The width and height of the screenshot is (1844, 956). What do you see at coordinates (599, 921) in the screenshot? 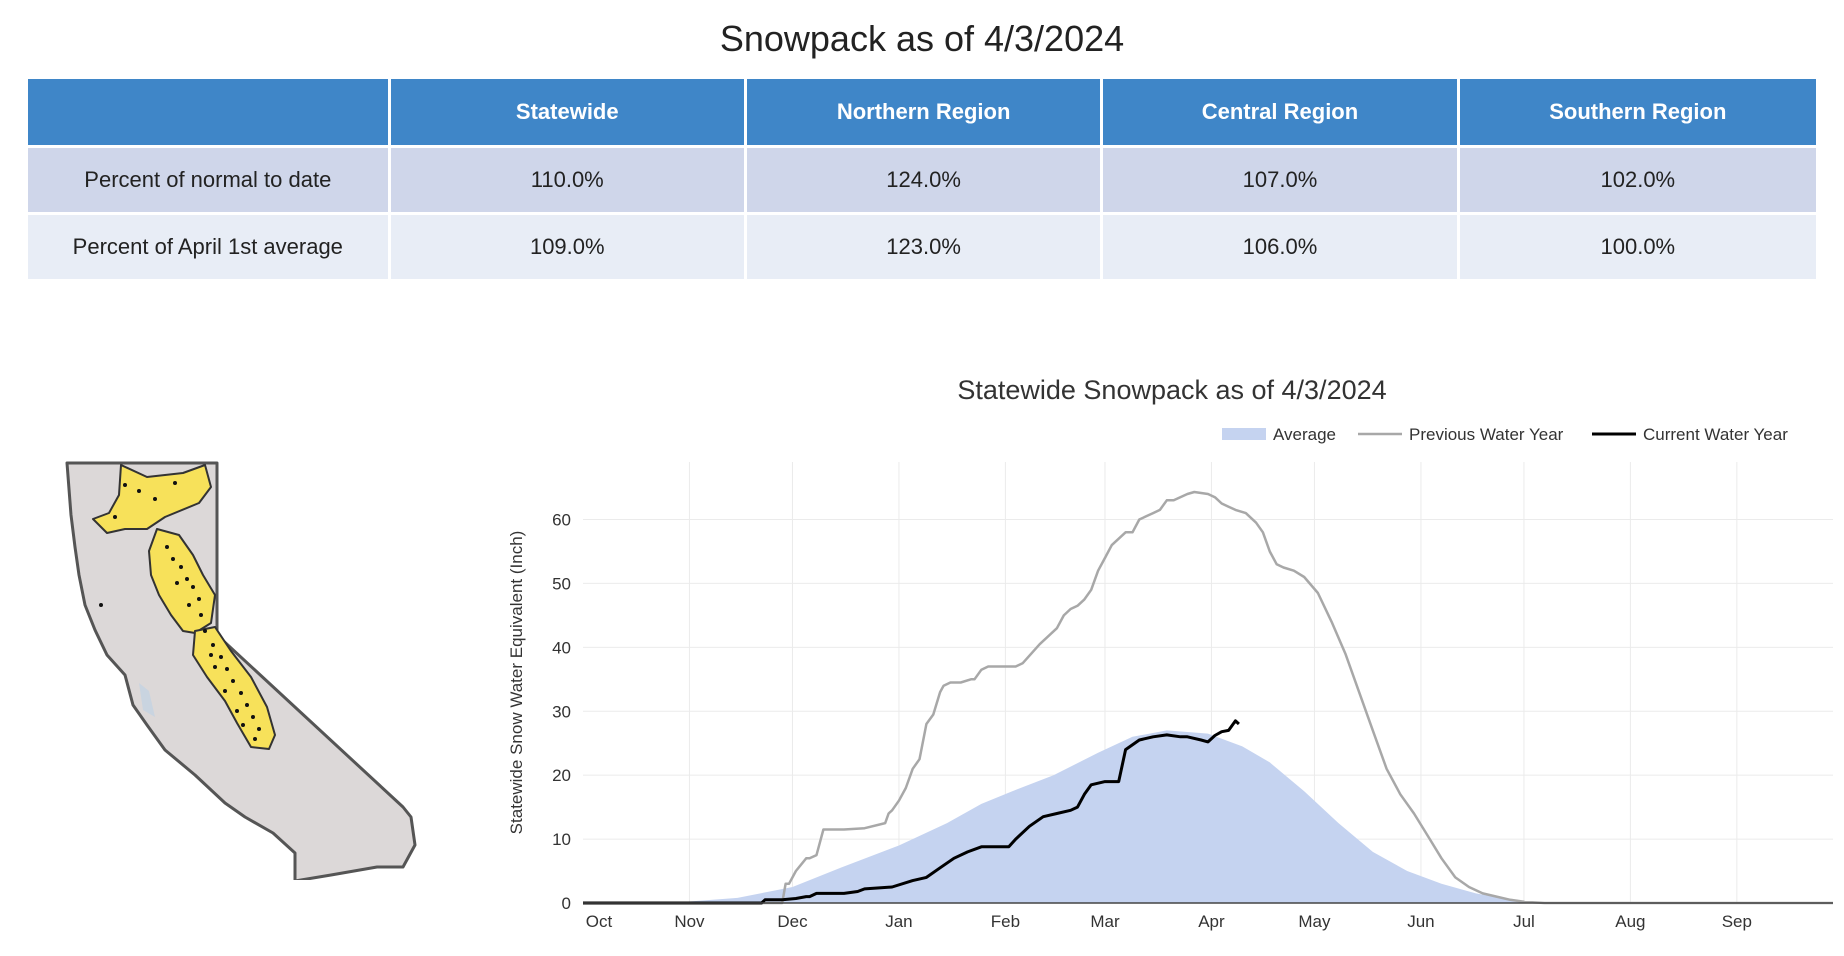
I see `x-tick-label: Oct` at bounding box center [599, 921].